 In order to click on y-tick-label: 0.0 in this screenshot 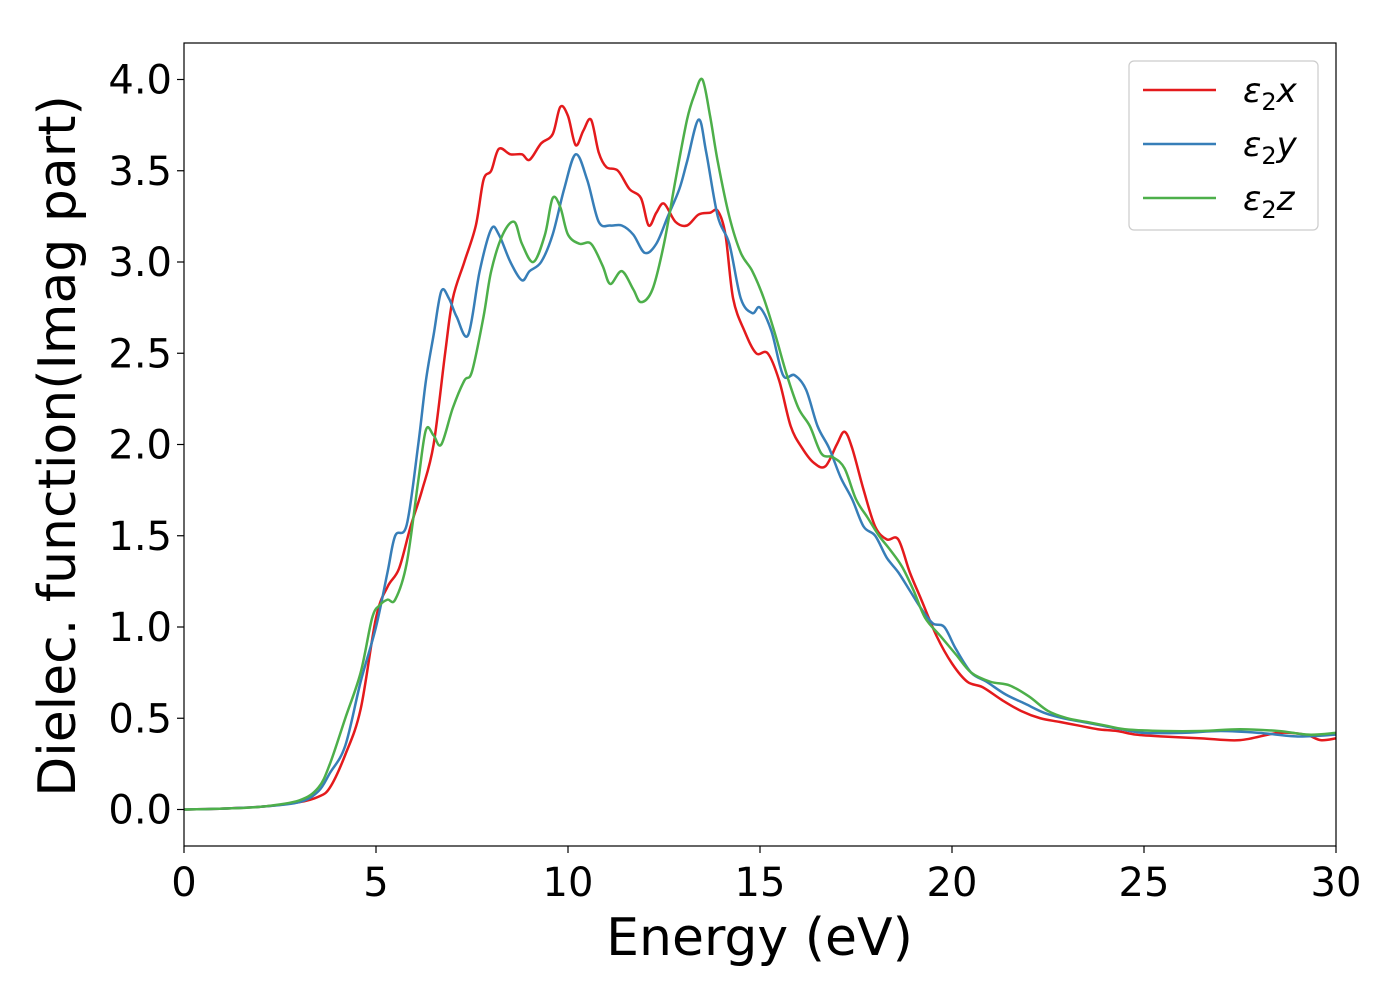, I will do `click(140, 811)`.